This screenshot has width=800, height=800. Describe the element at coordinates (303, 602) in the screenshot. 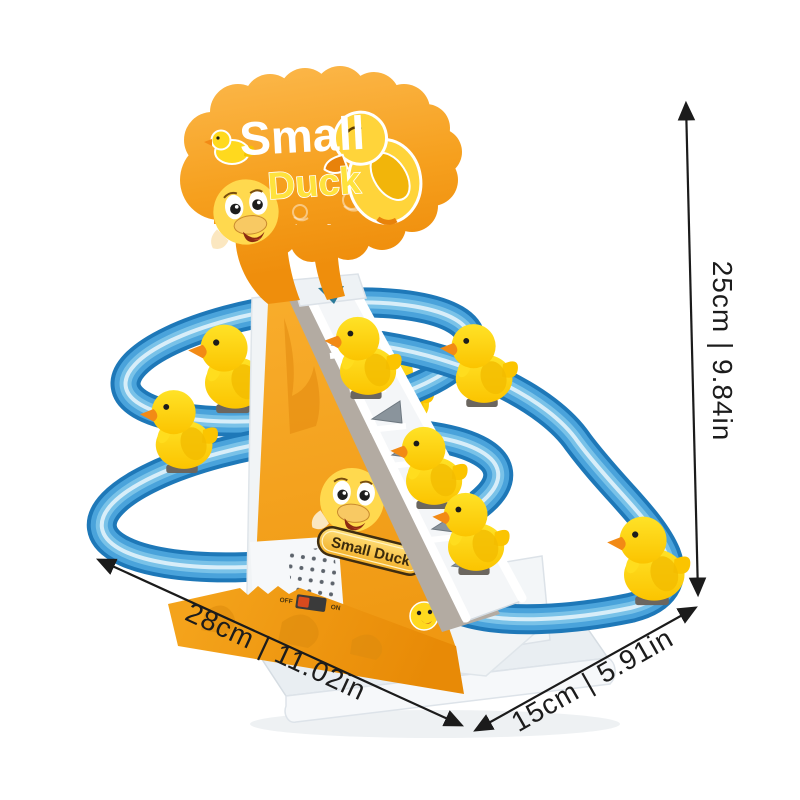

I see `switch-knob` at that location.